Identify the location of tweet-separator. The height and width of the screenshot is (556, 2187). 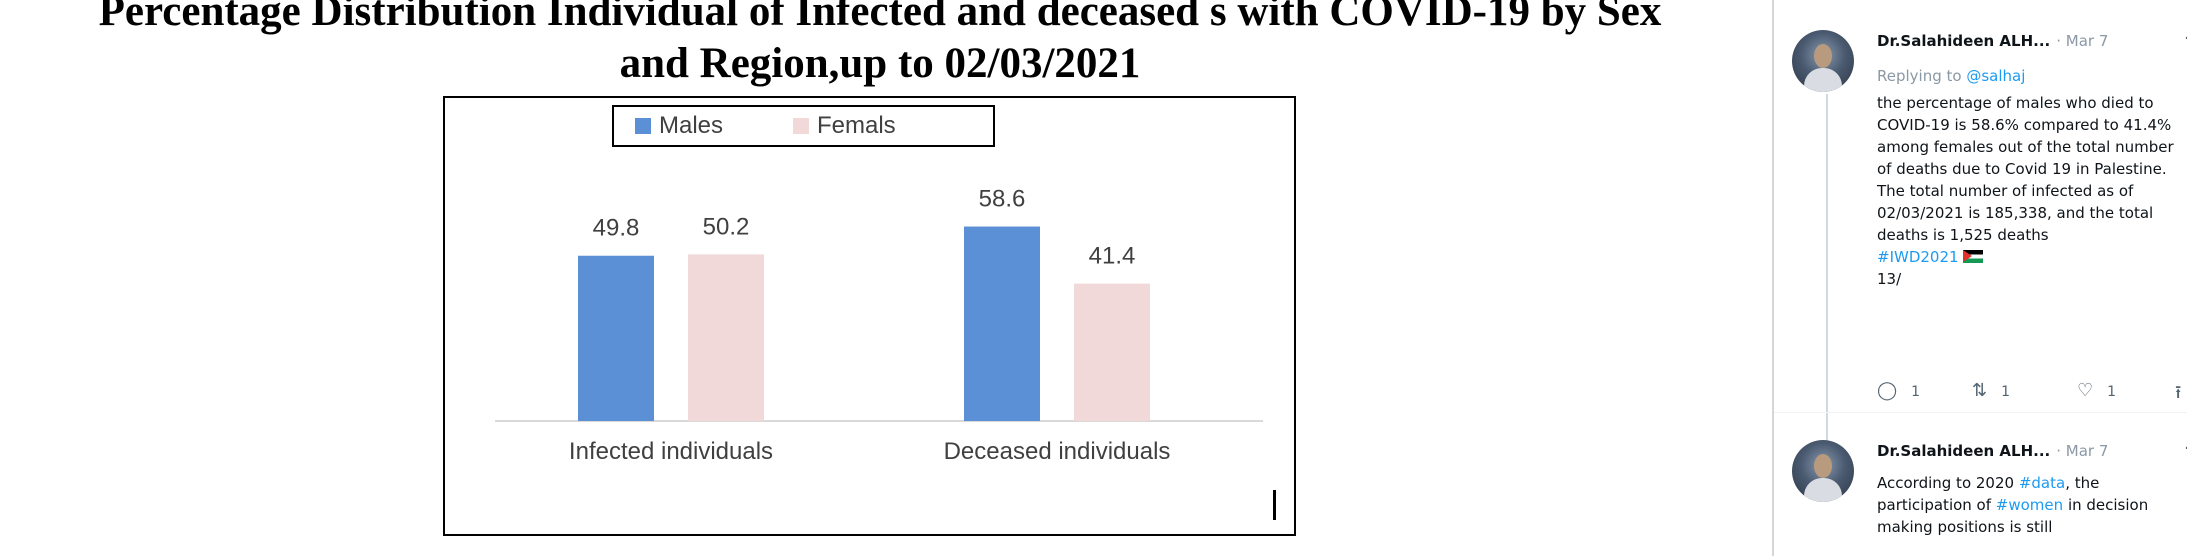
(1980, 412).